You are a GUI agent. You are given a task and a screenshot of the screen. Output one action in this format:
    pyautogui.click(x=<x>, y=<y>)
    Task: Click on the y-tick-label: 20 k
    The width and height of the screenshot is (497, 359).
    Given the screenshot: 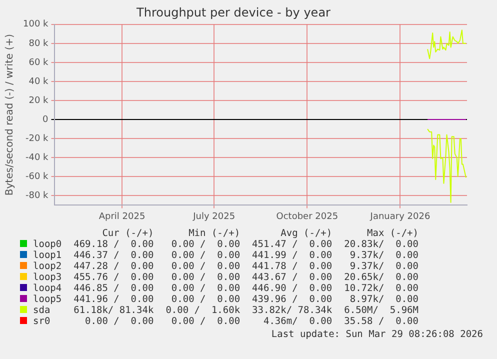 What is the action you would take?
    pyautogui.click(x=39, y=101)
    